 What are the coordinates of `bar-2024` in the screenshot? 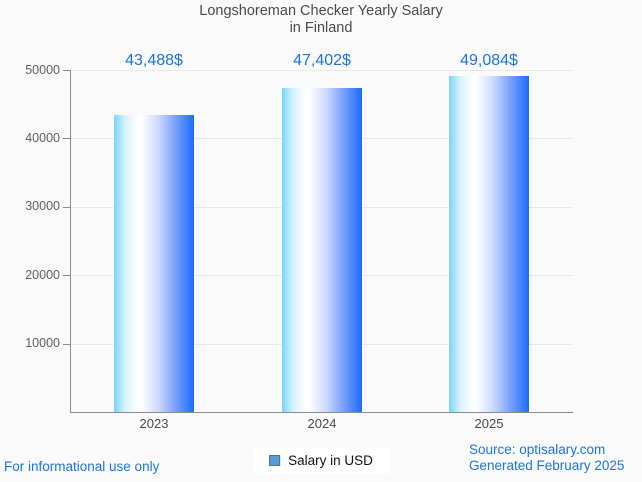 It's located at (322, 250).